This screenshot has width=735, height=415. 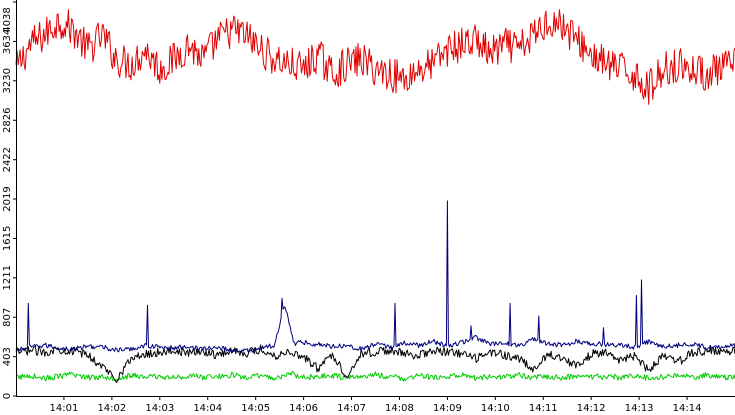 What do you see at coordinates (495, 408) in the screenshot?
I see `x-tick-label: 14:10` at bounding box center [495, 408].